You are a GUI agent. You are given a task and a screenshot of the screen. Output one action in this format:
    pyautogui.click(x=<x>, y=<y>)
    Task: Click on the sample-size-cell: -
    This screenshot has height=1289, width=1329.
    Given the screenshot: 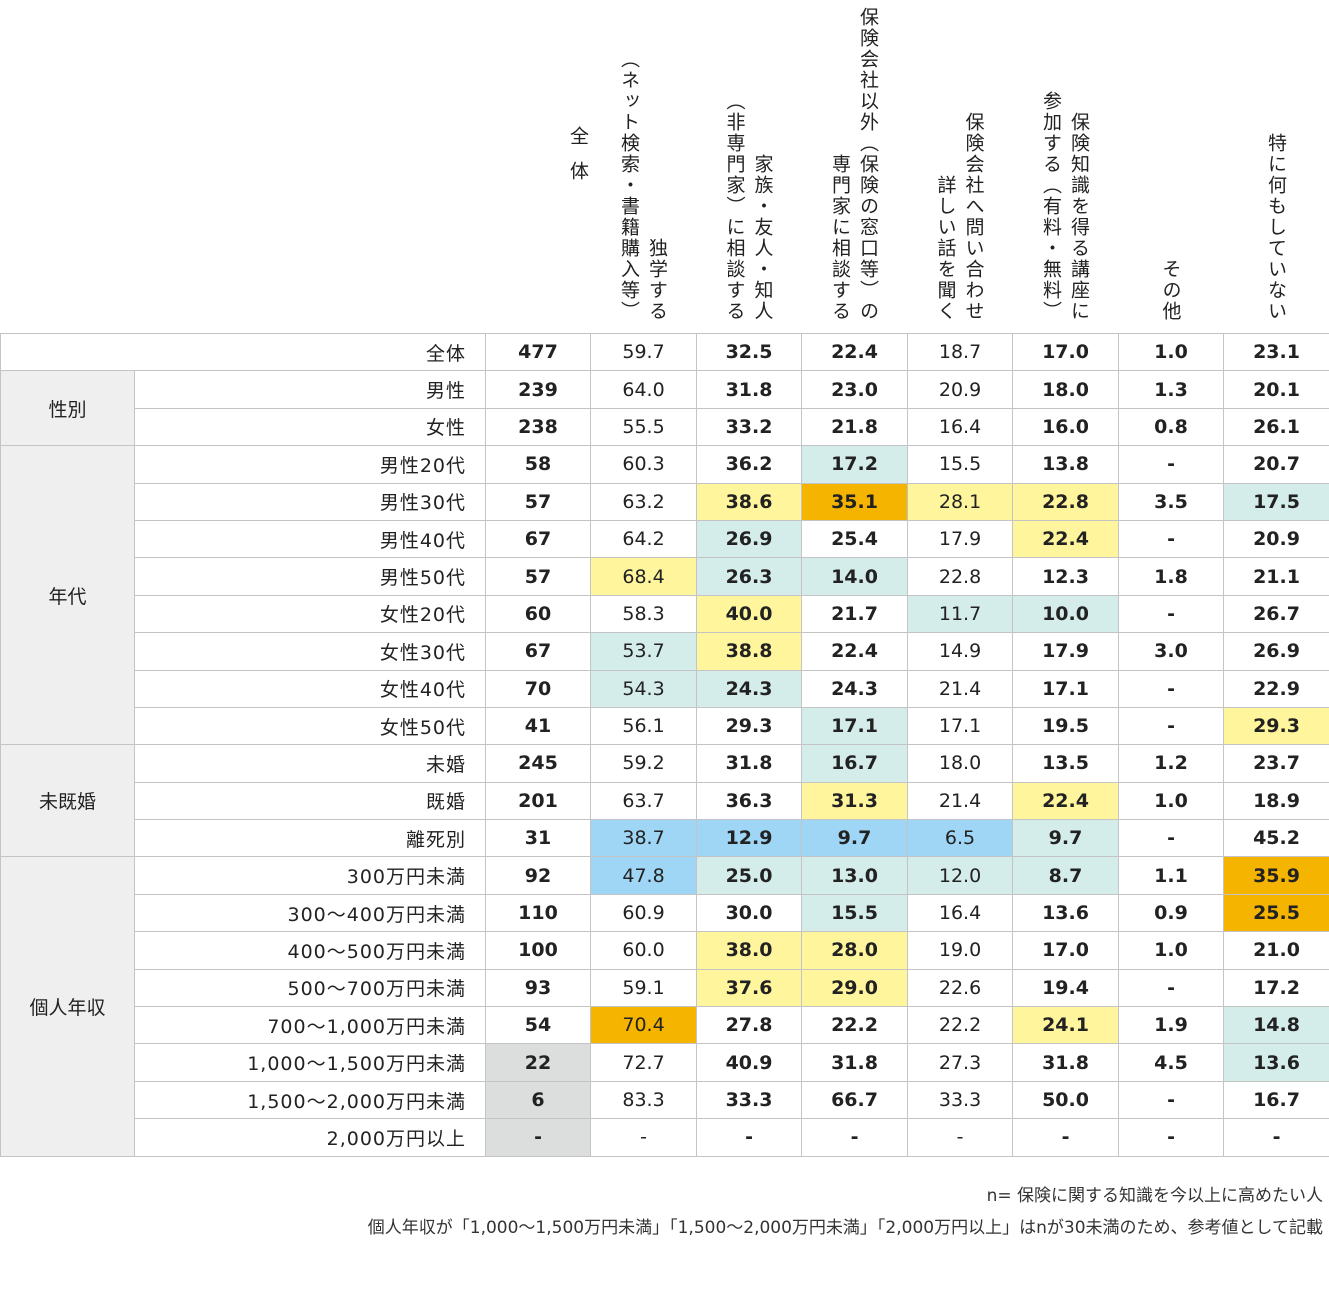 What is the action you would take?
    pyautogui.click(x=538, y=1137)
    